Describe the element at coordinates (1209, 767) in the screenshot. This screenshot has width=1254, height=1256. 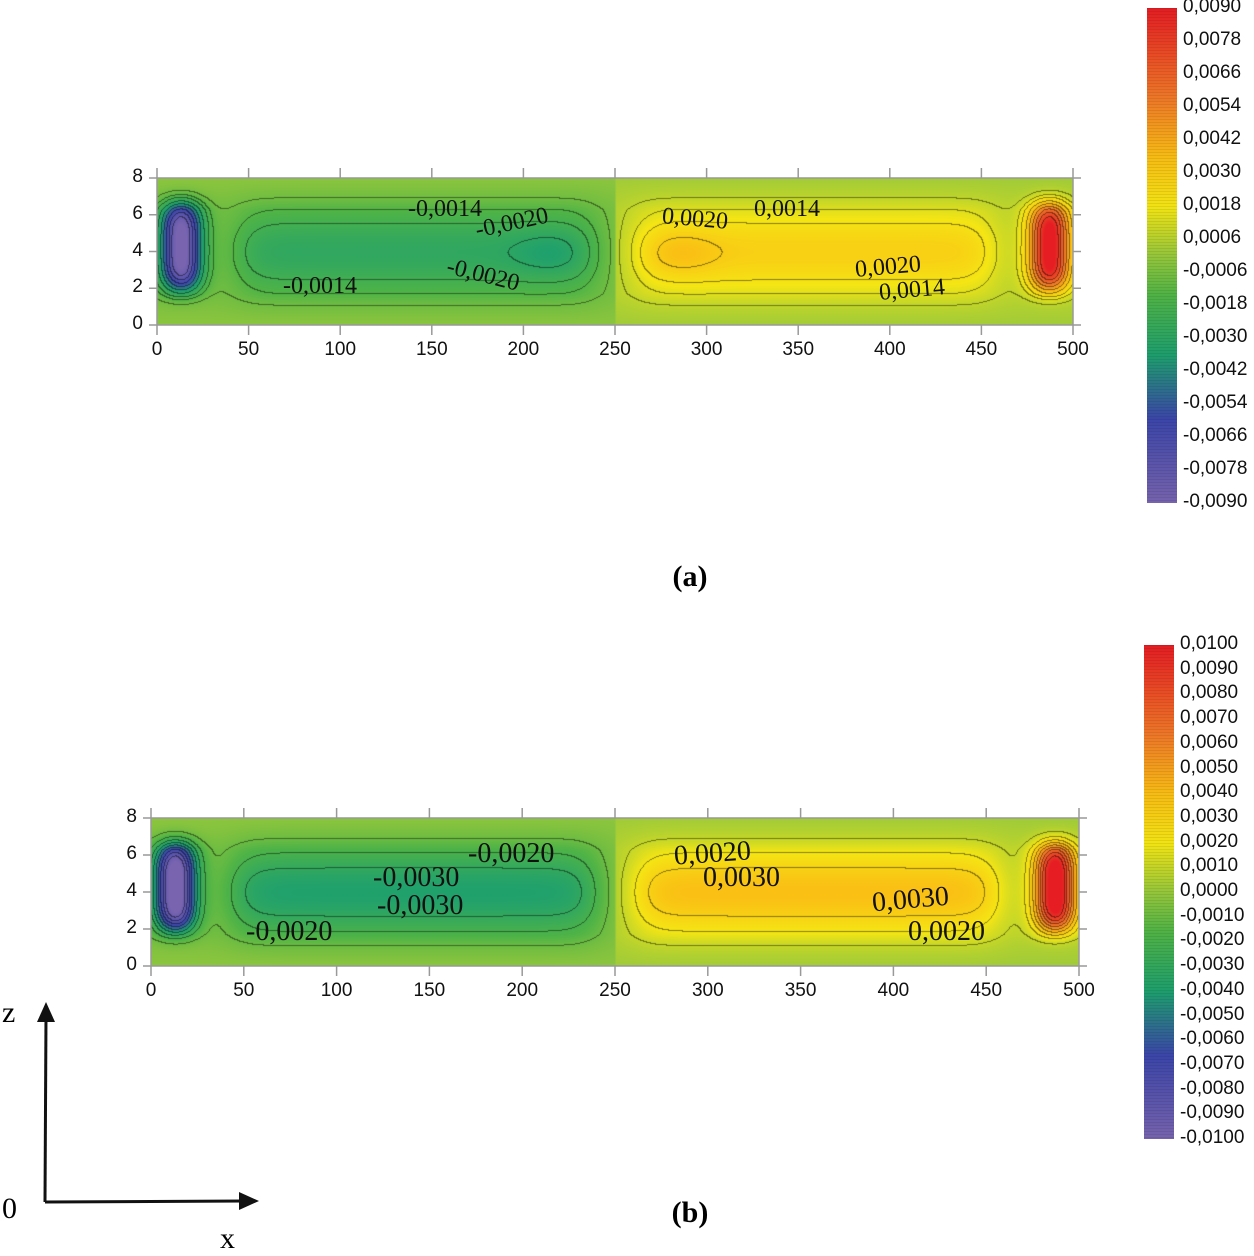
I see `colorbar-tick-label: 0,0050` at that location.